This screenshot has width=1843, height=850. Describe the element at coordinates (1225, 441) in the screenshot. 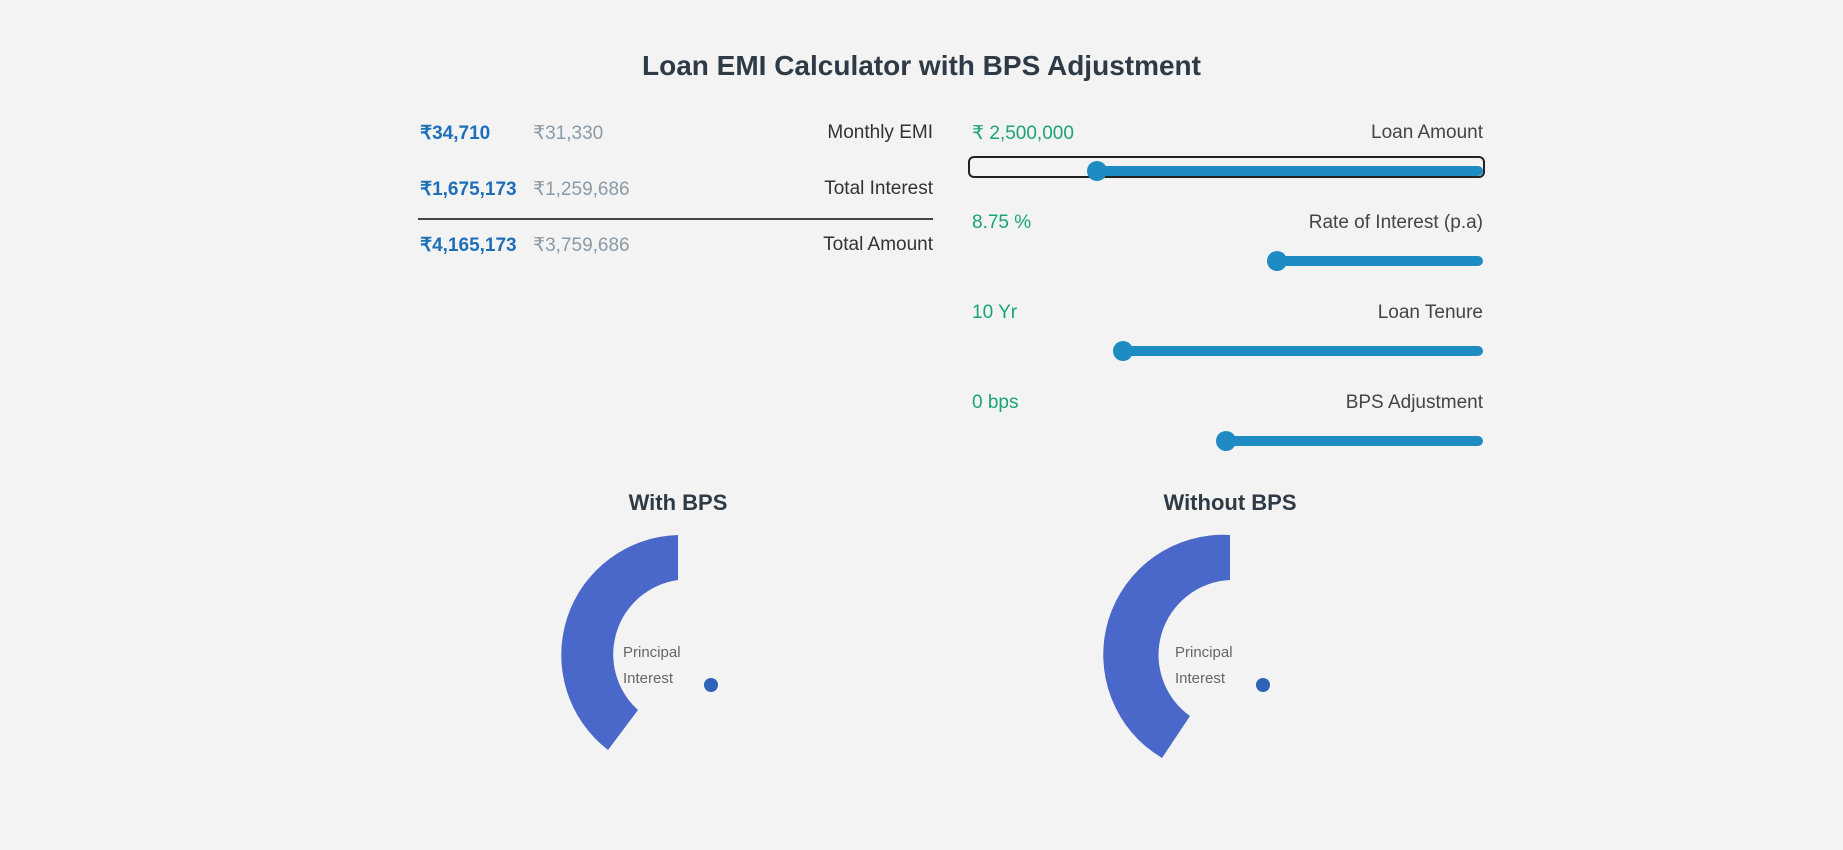

I see `bps-slider-thumb` at that location.